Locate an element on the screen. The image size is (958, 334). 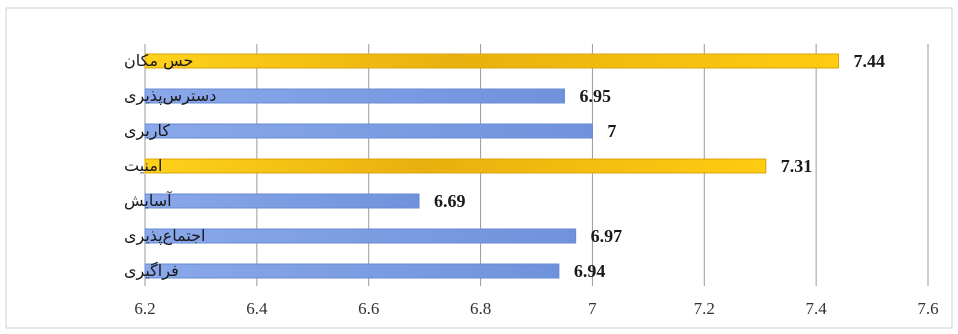
x-tick-label: 6.6 is located at coordinates (368, 308).